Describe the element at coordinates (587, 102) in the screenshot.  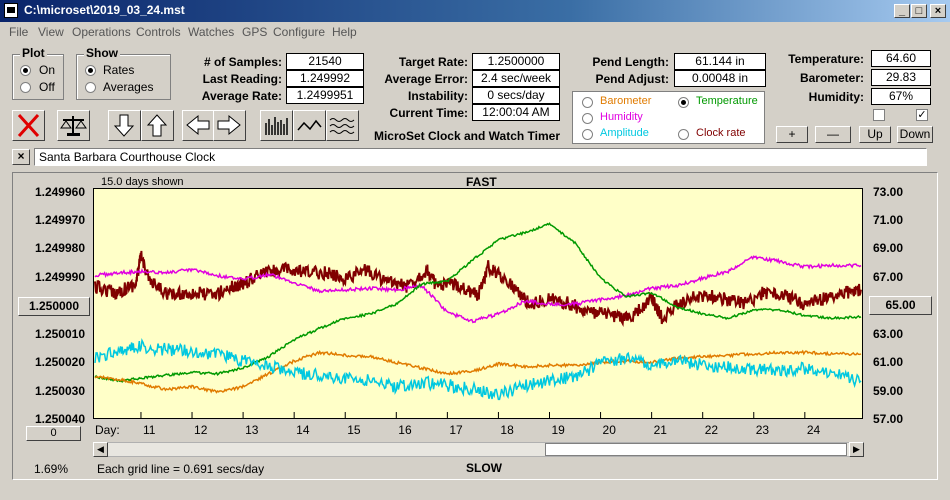
I see `barometer-radio` at that location.